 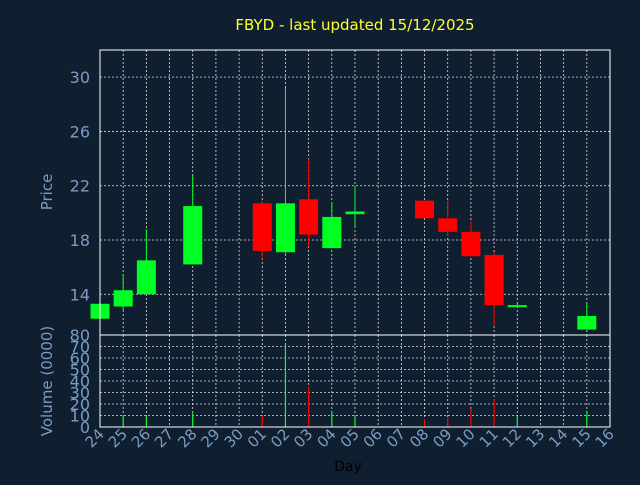 I want to click on volume-tick-label: 50, so click(x=80, y=370).